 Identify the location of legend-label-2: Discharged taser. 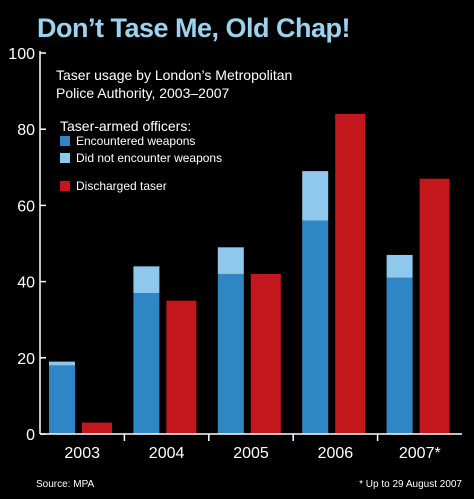
(121, 186).